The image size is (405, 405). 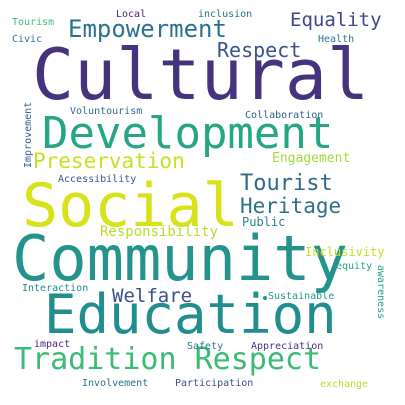 I want to click on word-inclusivity: Inclusivity, so click(x=345, y=252).